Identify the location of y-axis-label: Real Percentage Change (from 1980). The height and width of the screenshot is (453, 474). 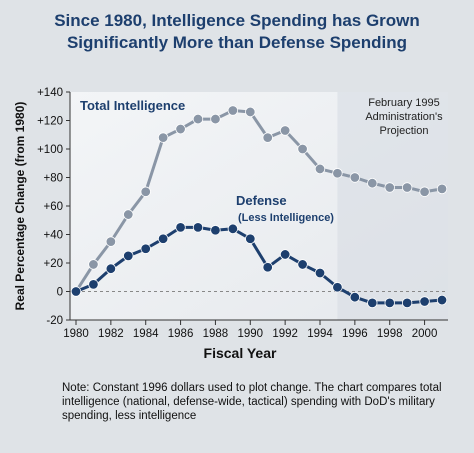
(20, 206).